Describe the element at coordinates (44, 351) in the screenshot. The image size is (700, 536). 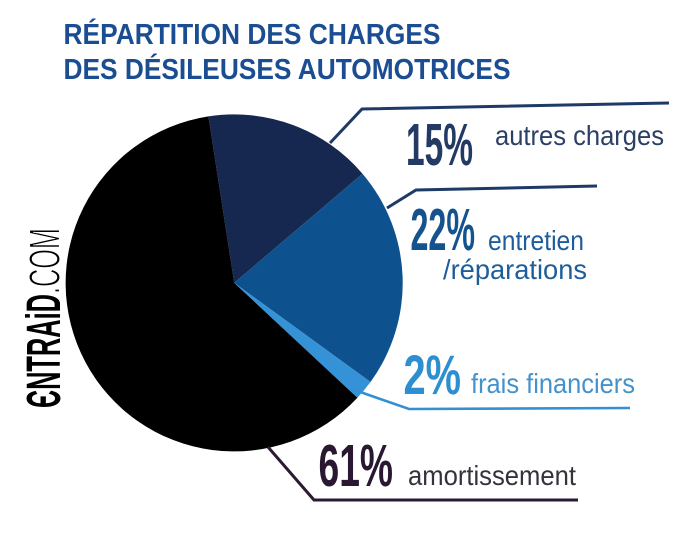
I see `svg-text: ЄNTRAiD` at that location.